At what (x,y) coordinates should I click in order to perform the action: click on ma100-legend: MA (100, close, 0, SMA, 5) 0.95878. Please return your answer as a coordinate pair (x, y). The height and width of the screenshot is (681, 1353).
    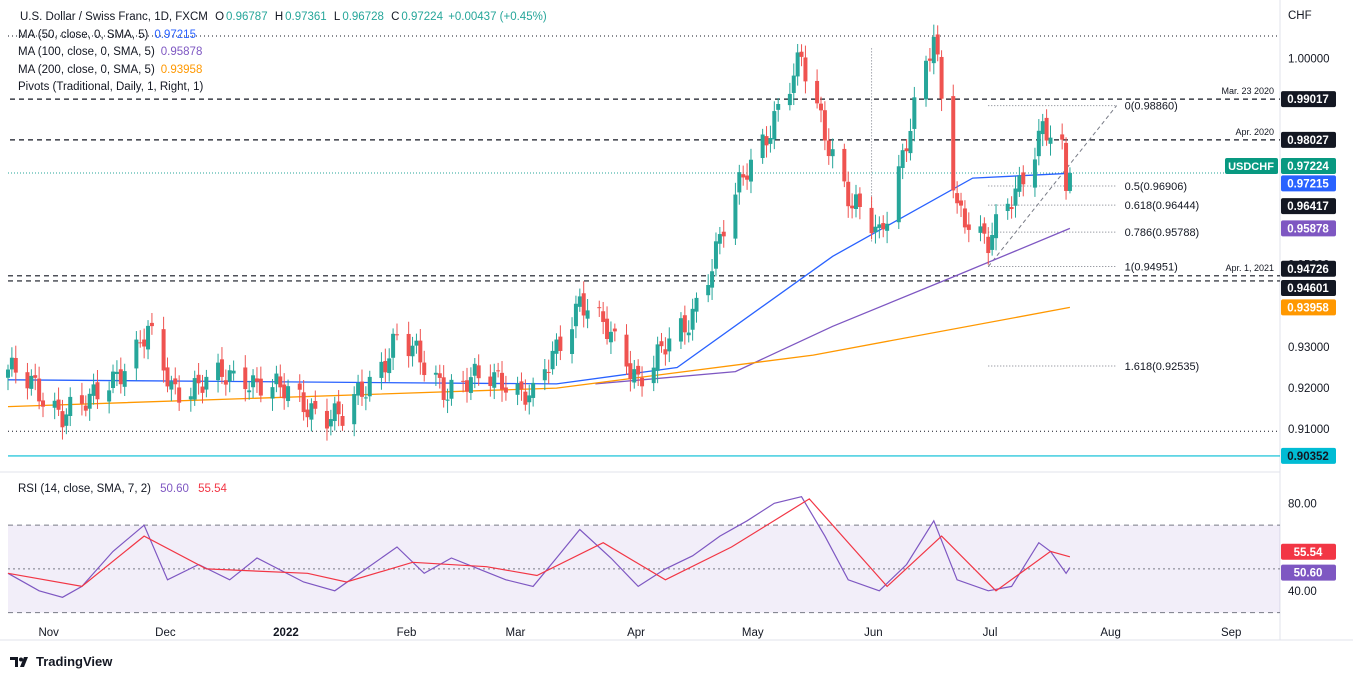
    Looking at the image, I should click on (110, 52).